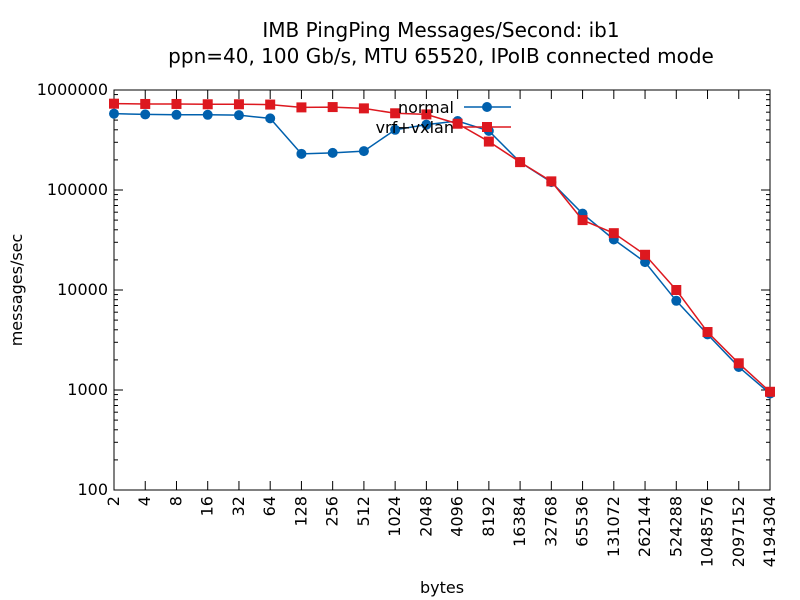 The image size is (800, 600). What do you see at coordinates (92, 489) in the screenshot?
I see `y-tick-label: 100` at bounding box center [92, 489].